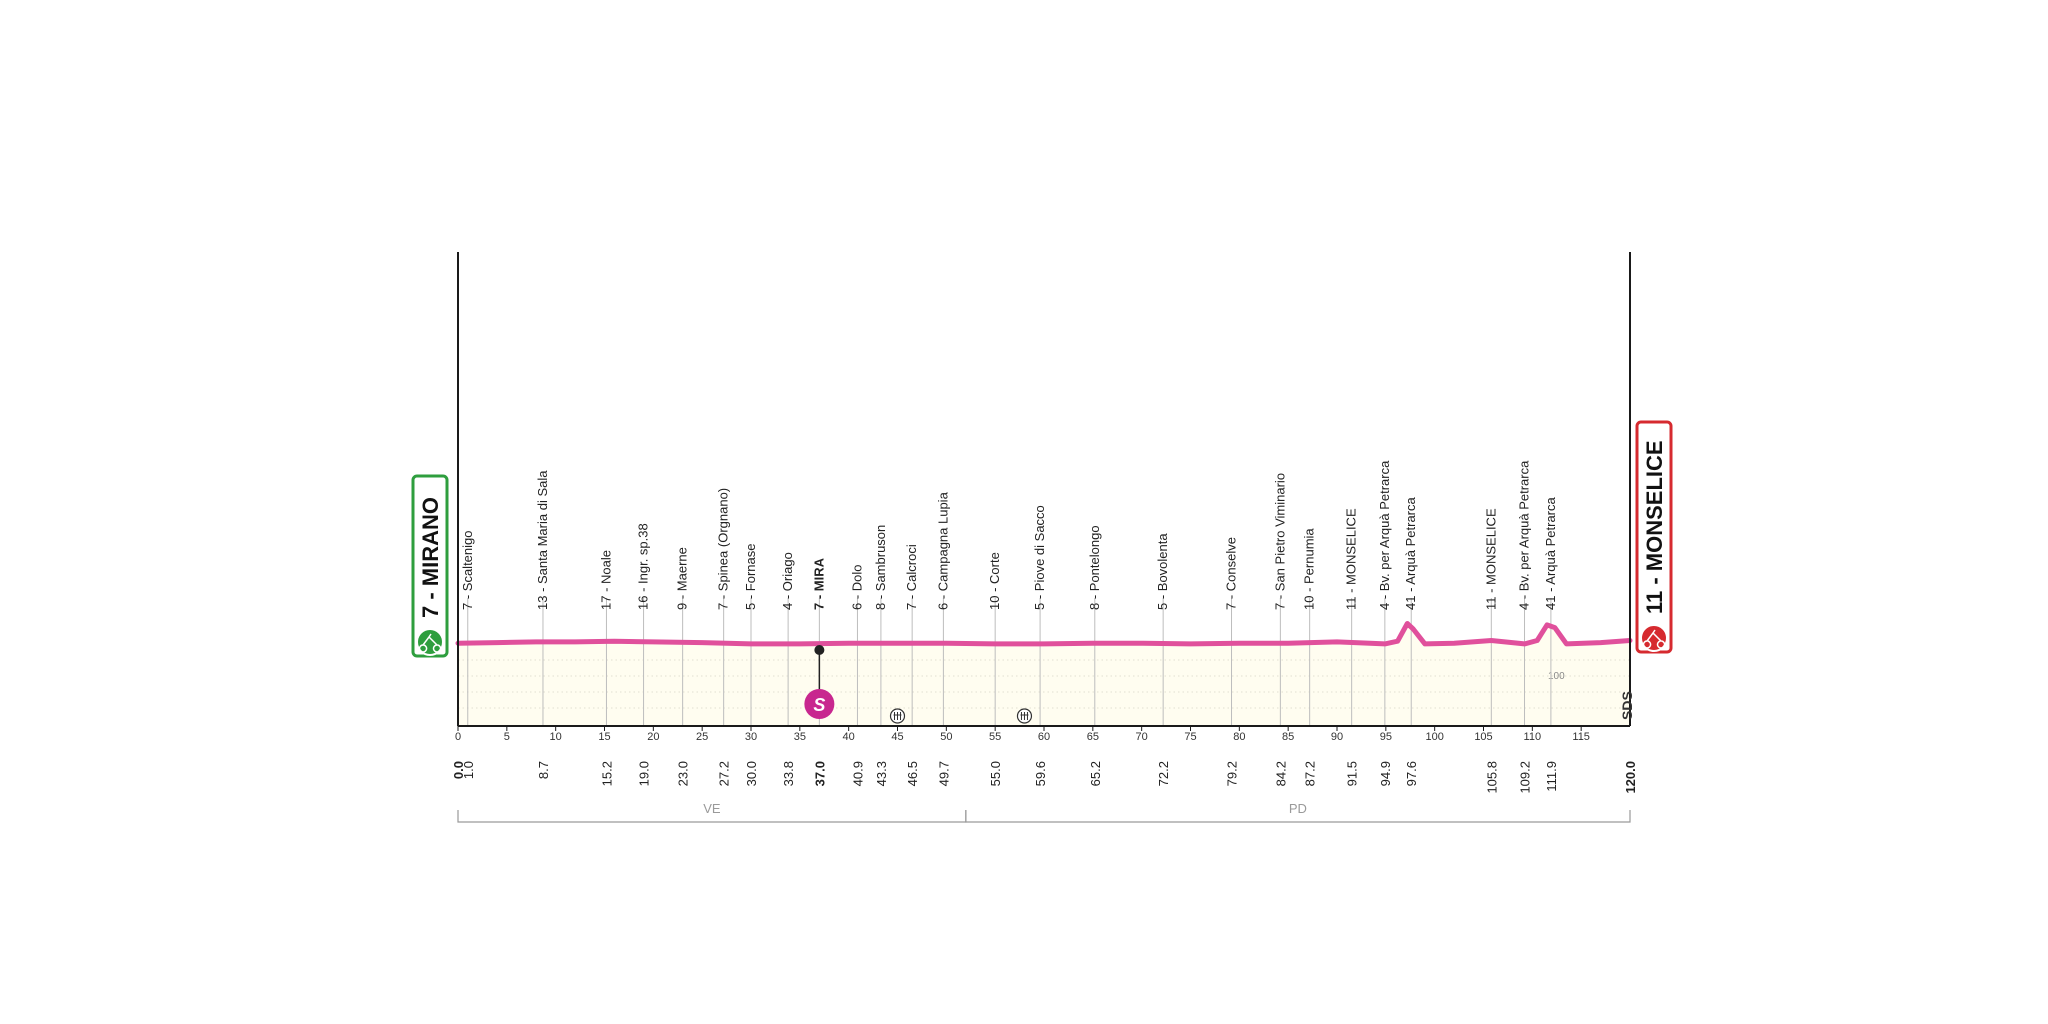 Image resolution: width=2048 pixels, height=1024 pixels. I want to click on x-tick-label: 90, so click(1337, 737).